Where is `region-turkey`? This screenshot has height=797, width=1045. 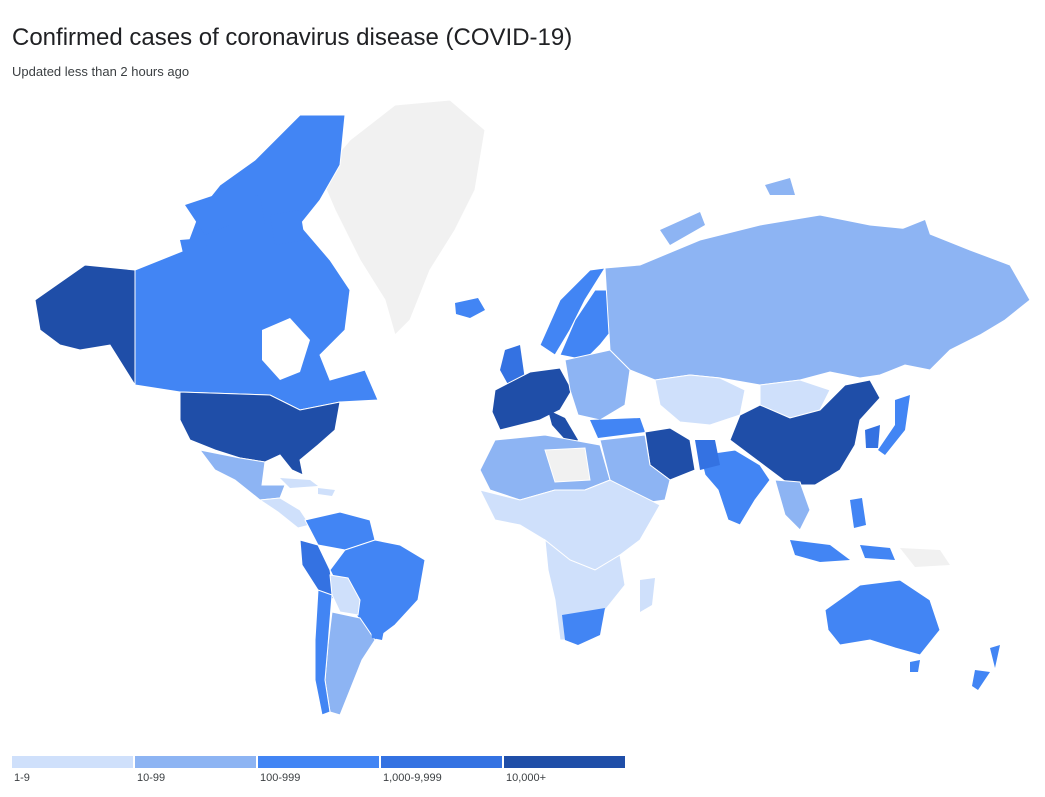 region-turkey is located at coordinates (617, 428).